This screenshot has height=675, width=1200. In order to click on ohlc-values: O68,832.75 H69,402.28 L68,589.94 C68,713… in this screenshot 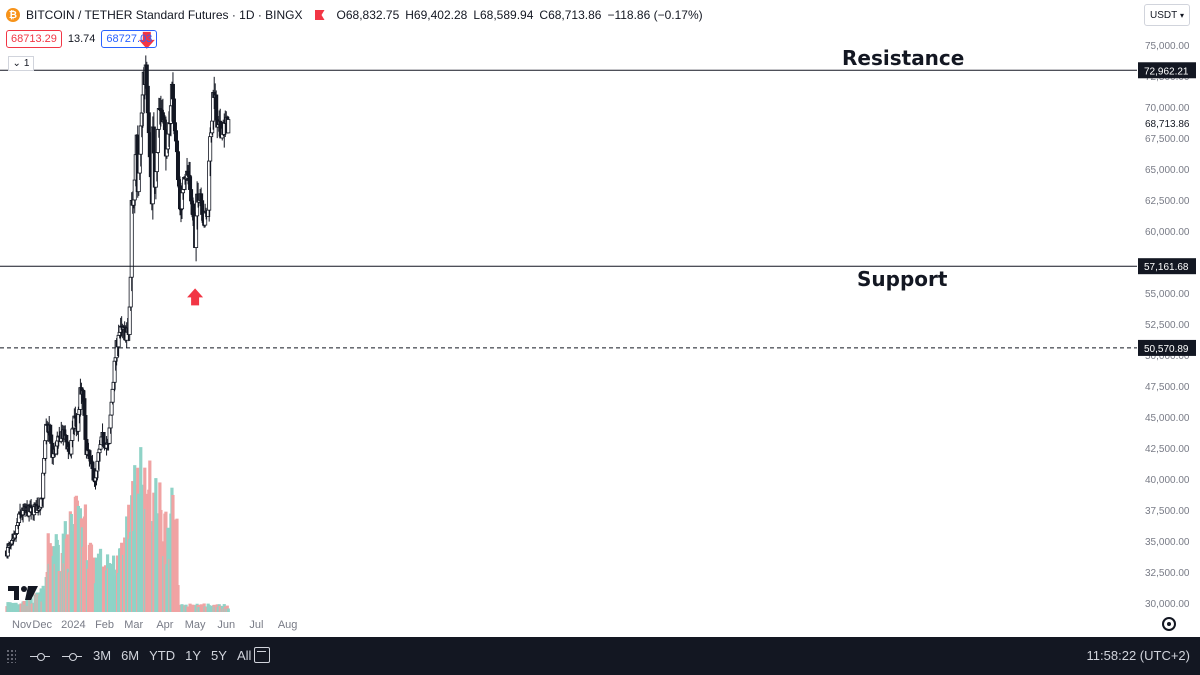, I will do `click(520, 15)`.